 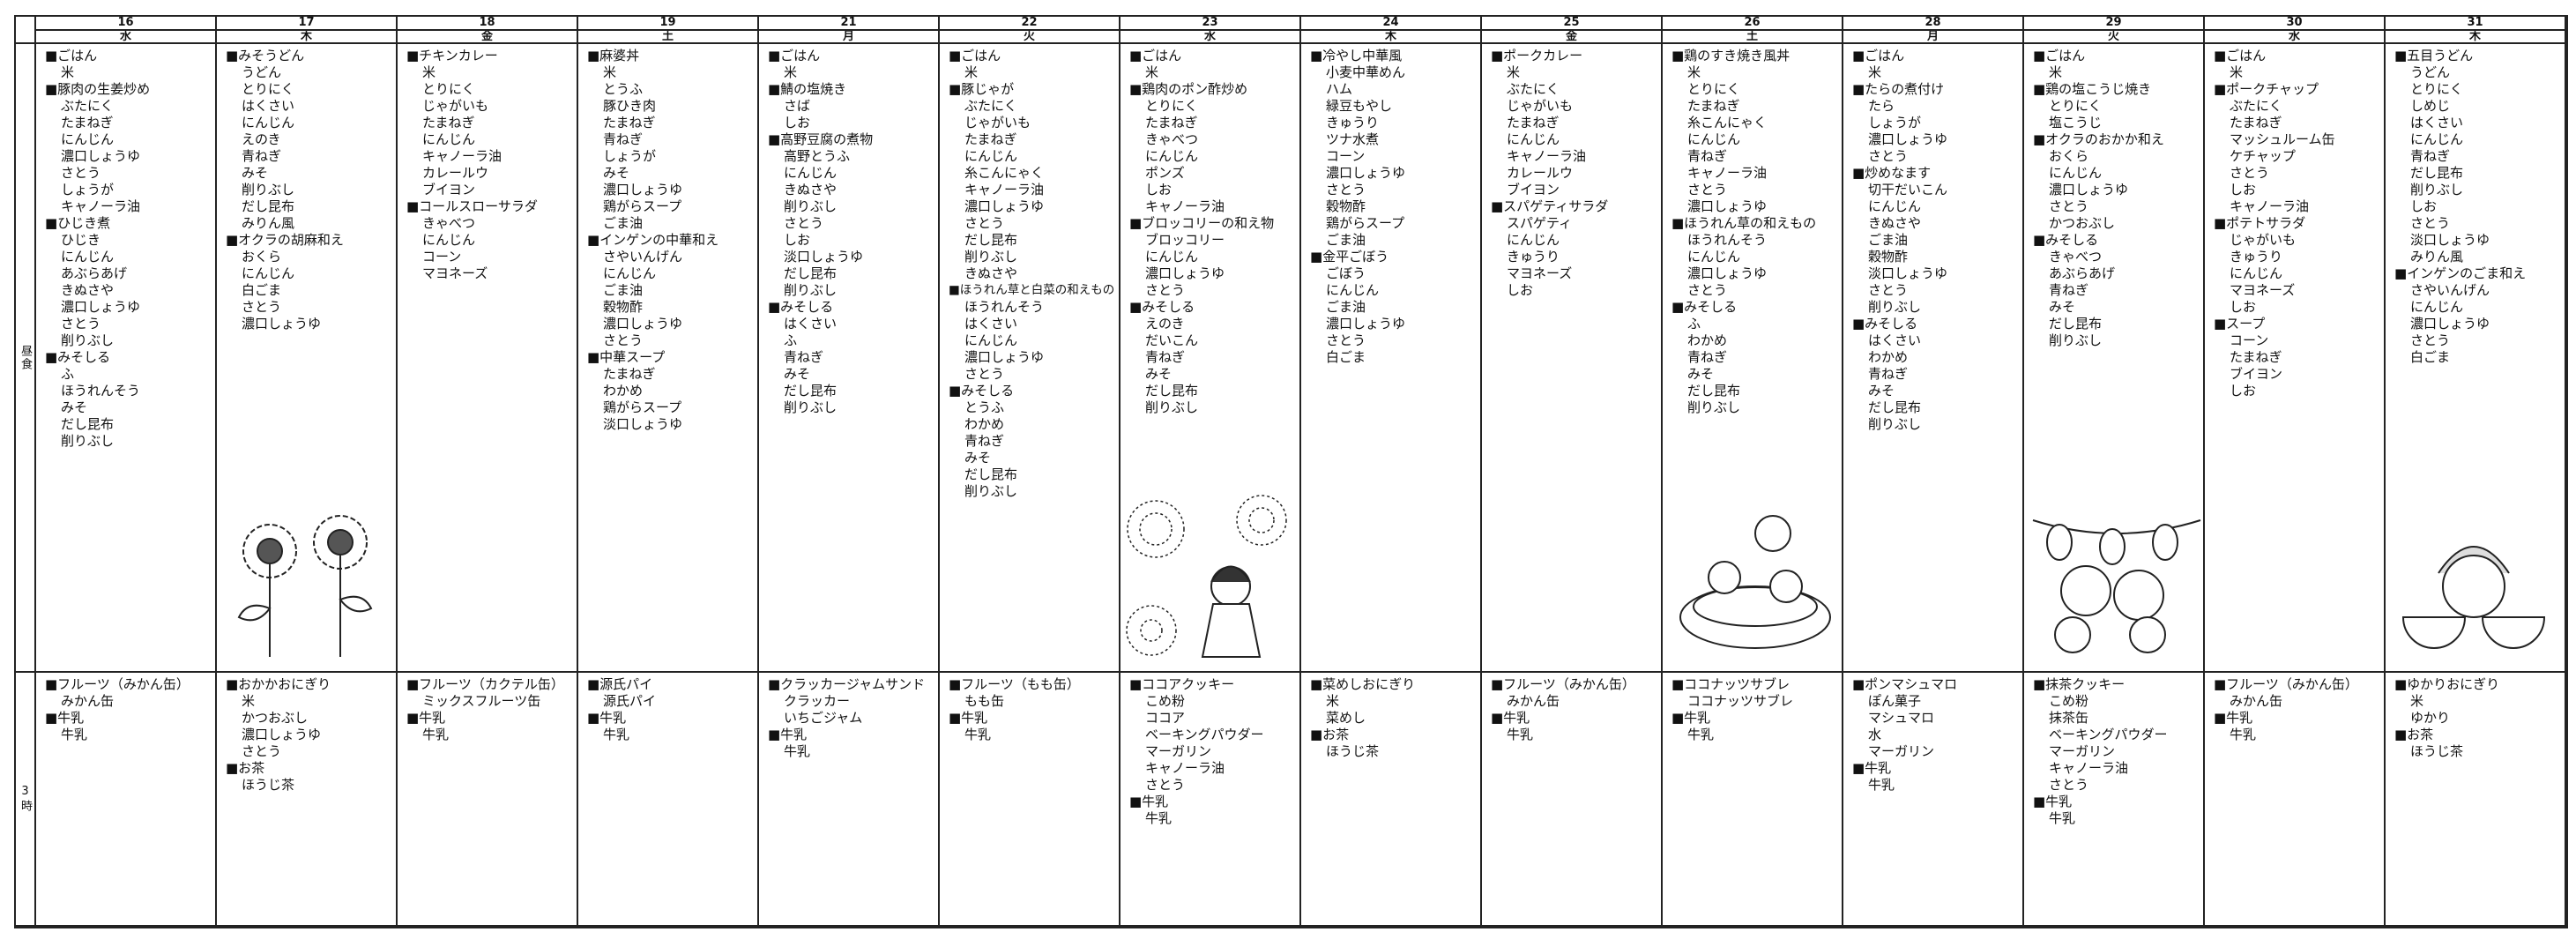 I want to click on dish-name: ■フルーツ（カクテル缶）, so click(x=485, y=684).